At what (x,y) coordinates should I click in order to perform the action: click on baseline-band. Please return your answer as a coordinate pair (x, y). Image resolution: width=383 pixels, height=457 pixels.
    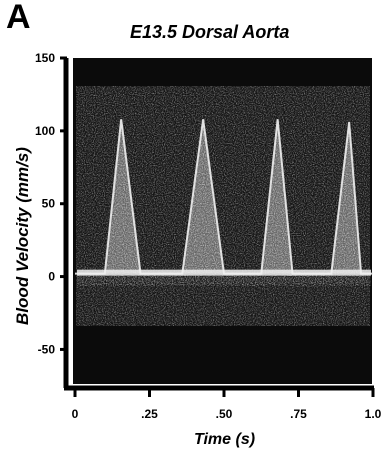
    Looking at the image, I should click on (224, 272).